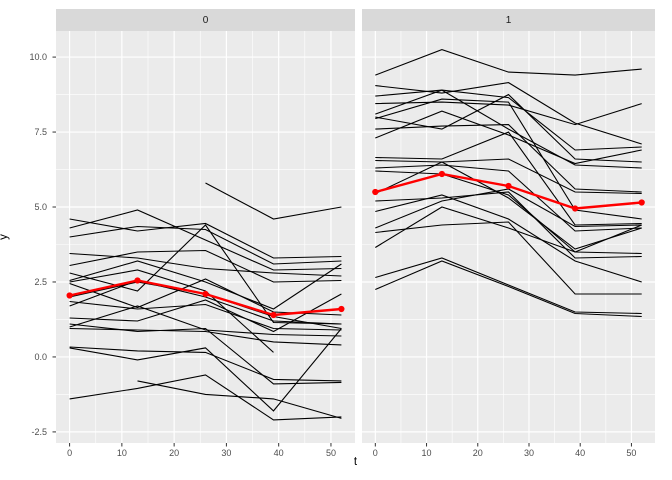 The width and height of the screenshot is (672, 480). Describe the element at coordinates (7, 237) in the screenshot. I see `y-axis-title: y` at that location.